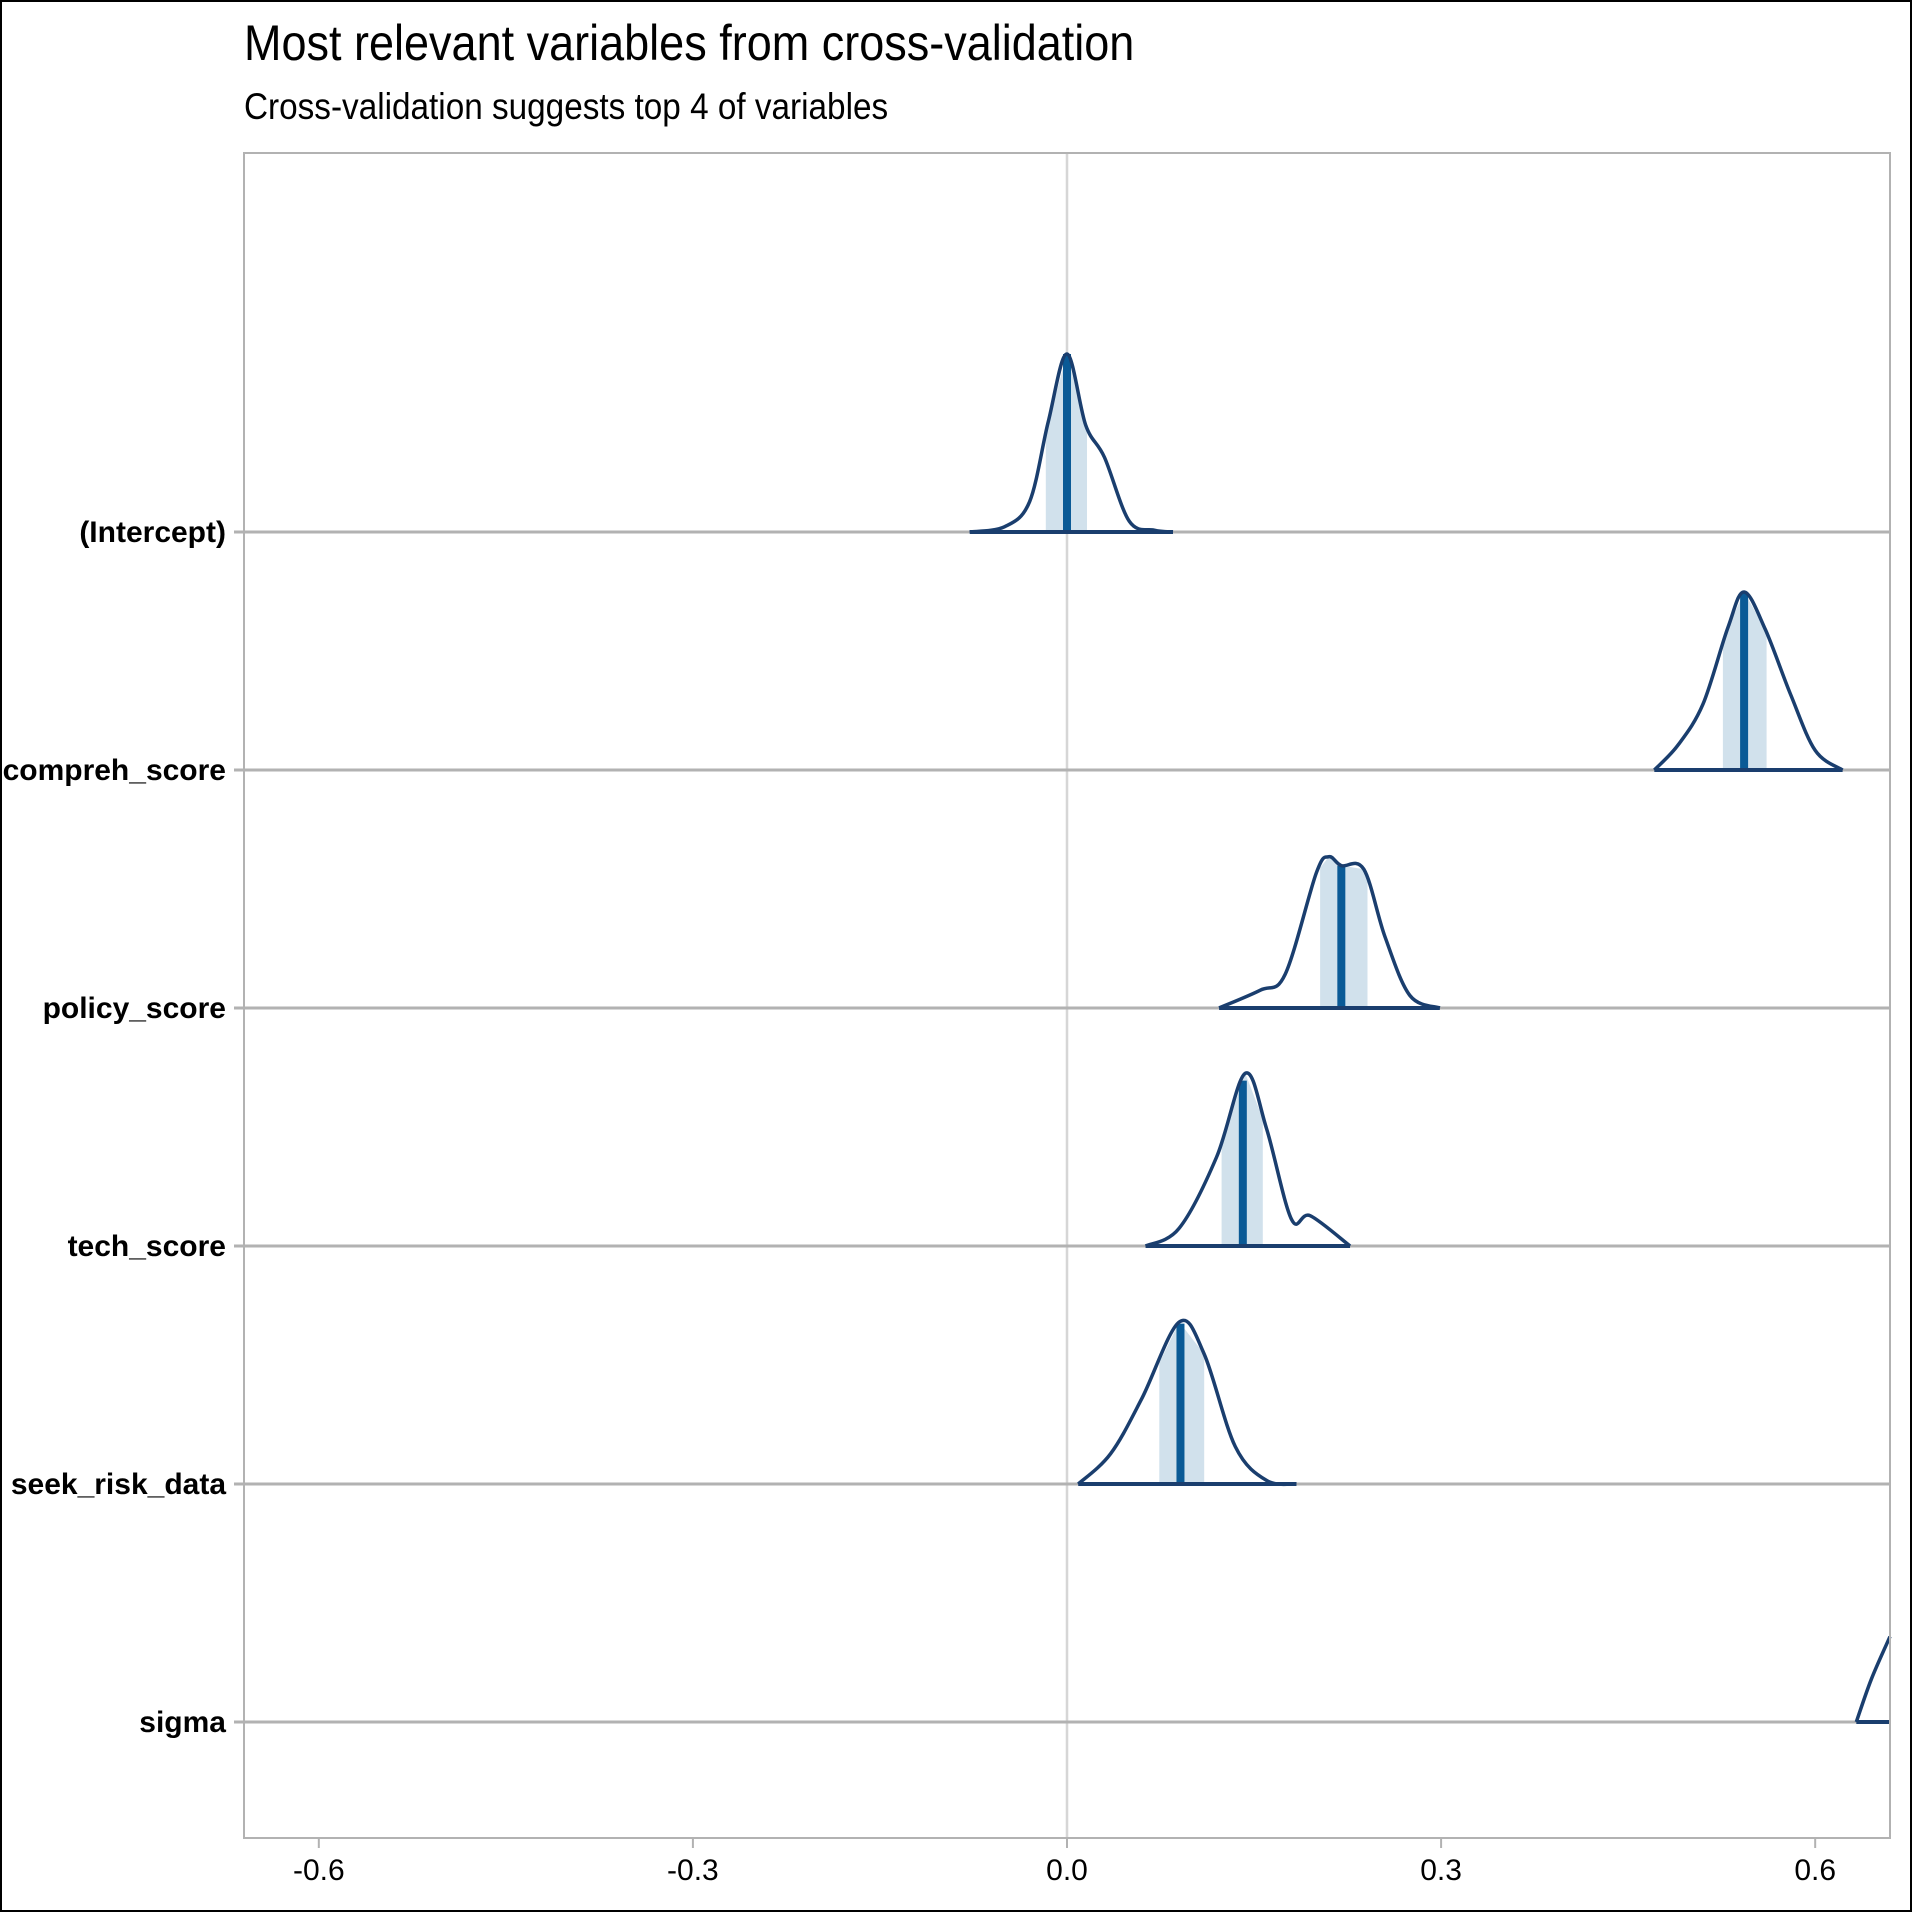 Image resolution: width=1912 pixels, height=1912 pixels. Describe the element at coordinates (1248, 1159) in the screenshot. I see `density-curve-tech-score` at that location.